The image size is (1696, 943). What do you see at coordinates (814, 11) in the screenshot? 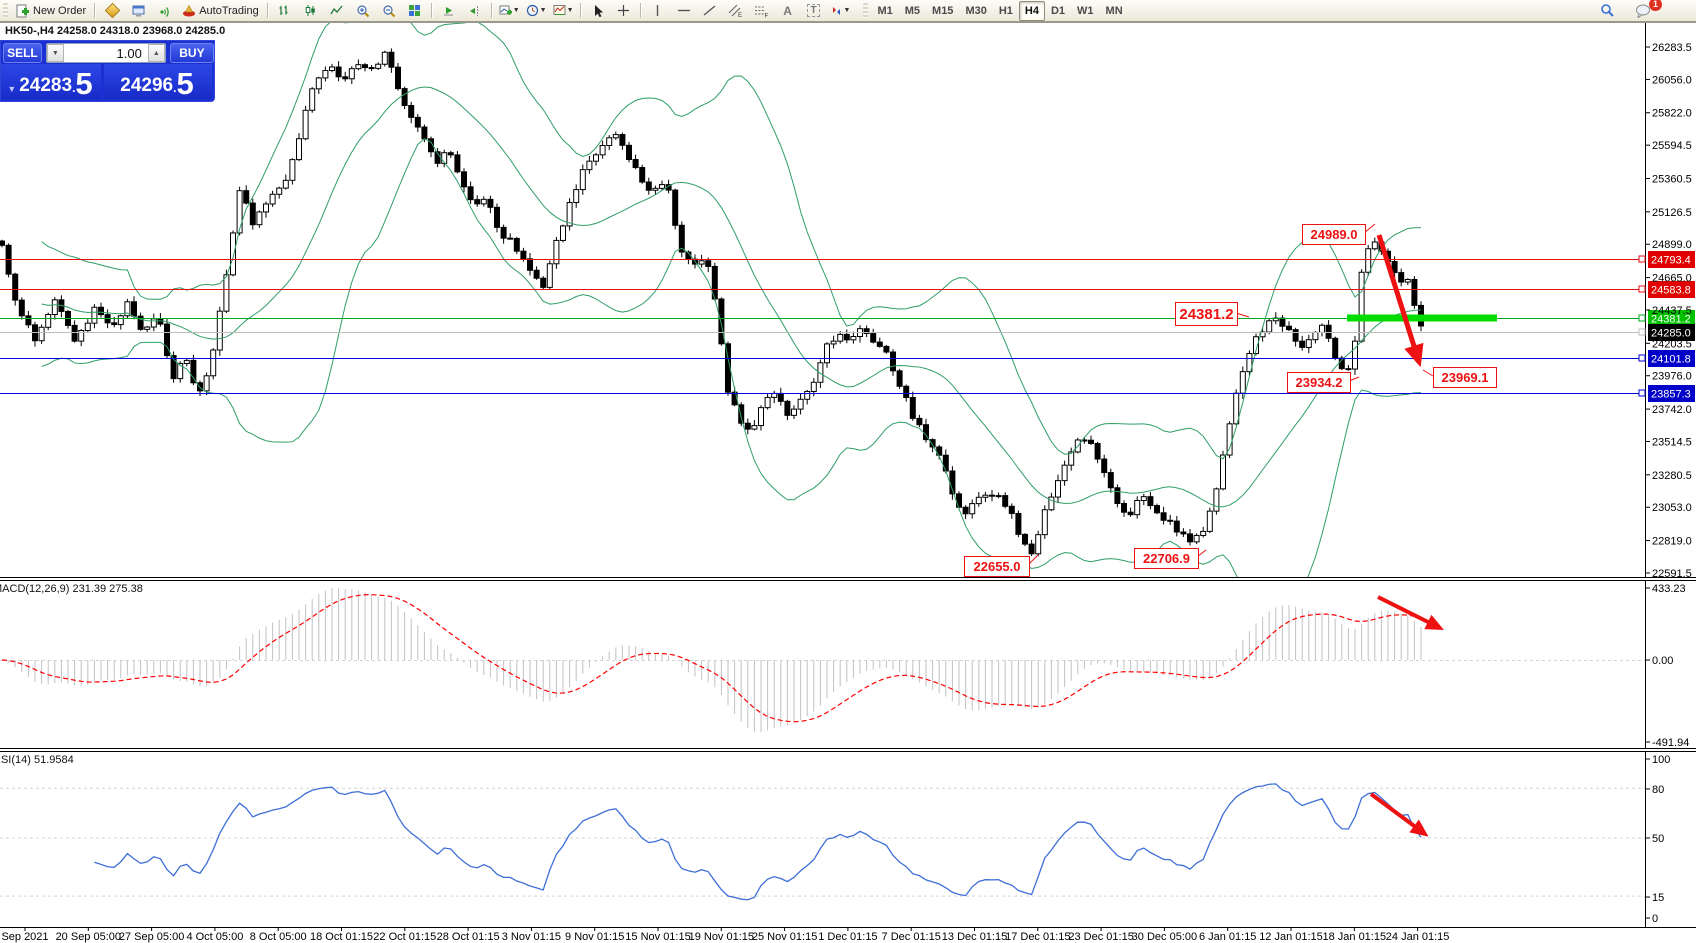
I see `label-tool-button: T` at bounding box center [814, 11].